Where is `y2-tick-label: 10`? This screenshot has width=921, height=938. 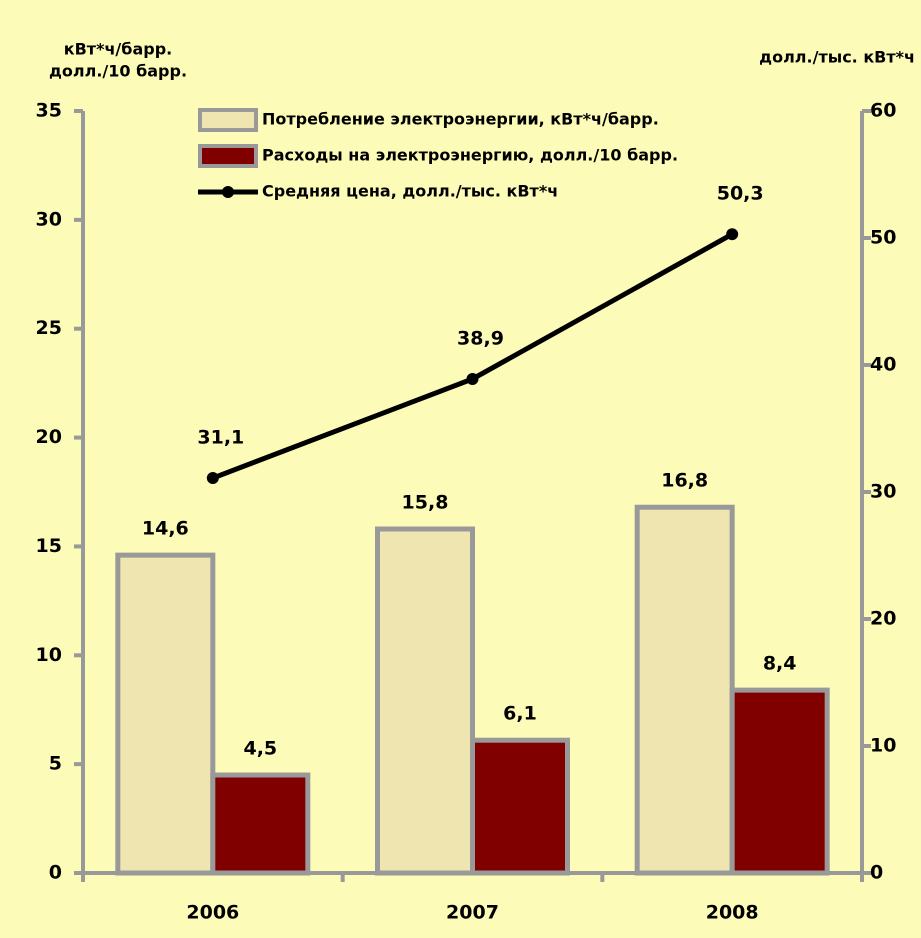 y2-tick-label: 10 is located at coordinates (883, 746).